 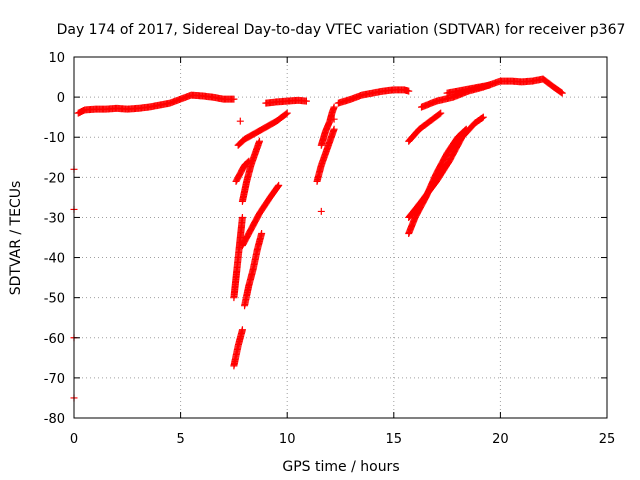 I want to click on x-tick-label: 10, so click(x=287, y=439).